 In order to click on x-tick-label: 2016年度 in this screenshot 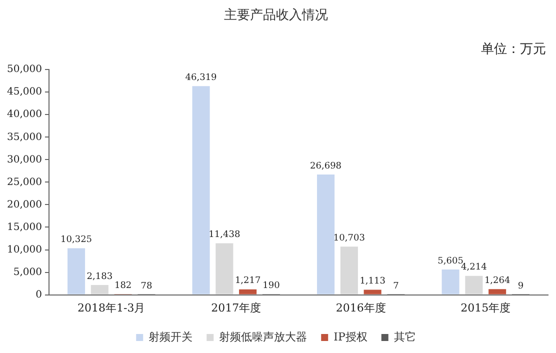, I will do `click(361, 307)`.